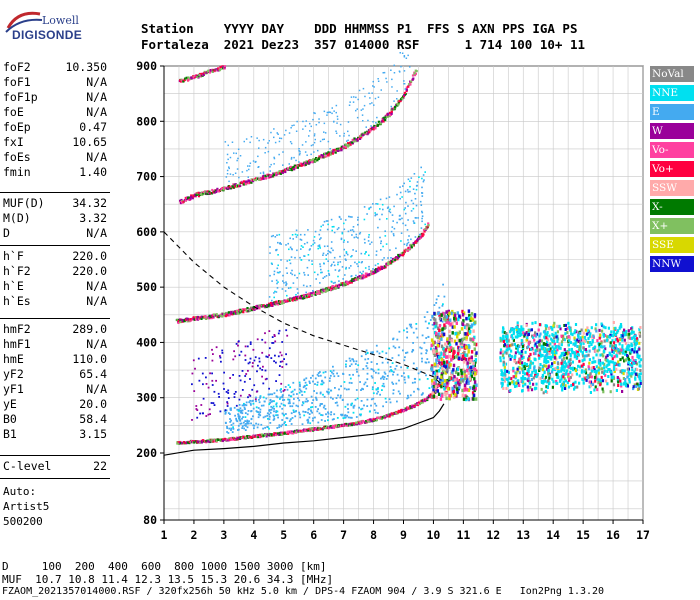 The width and height of the screenshot is (700, 600). I want to click on param-value: 58.4, so click(93, 419).